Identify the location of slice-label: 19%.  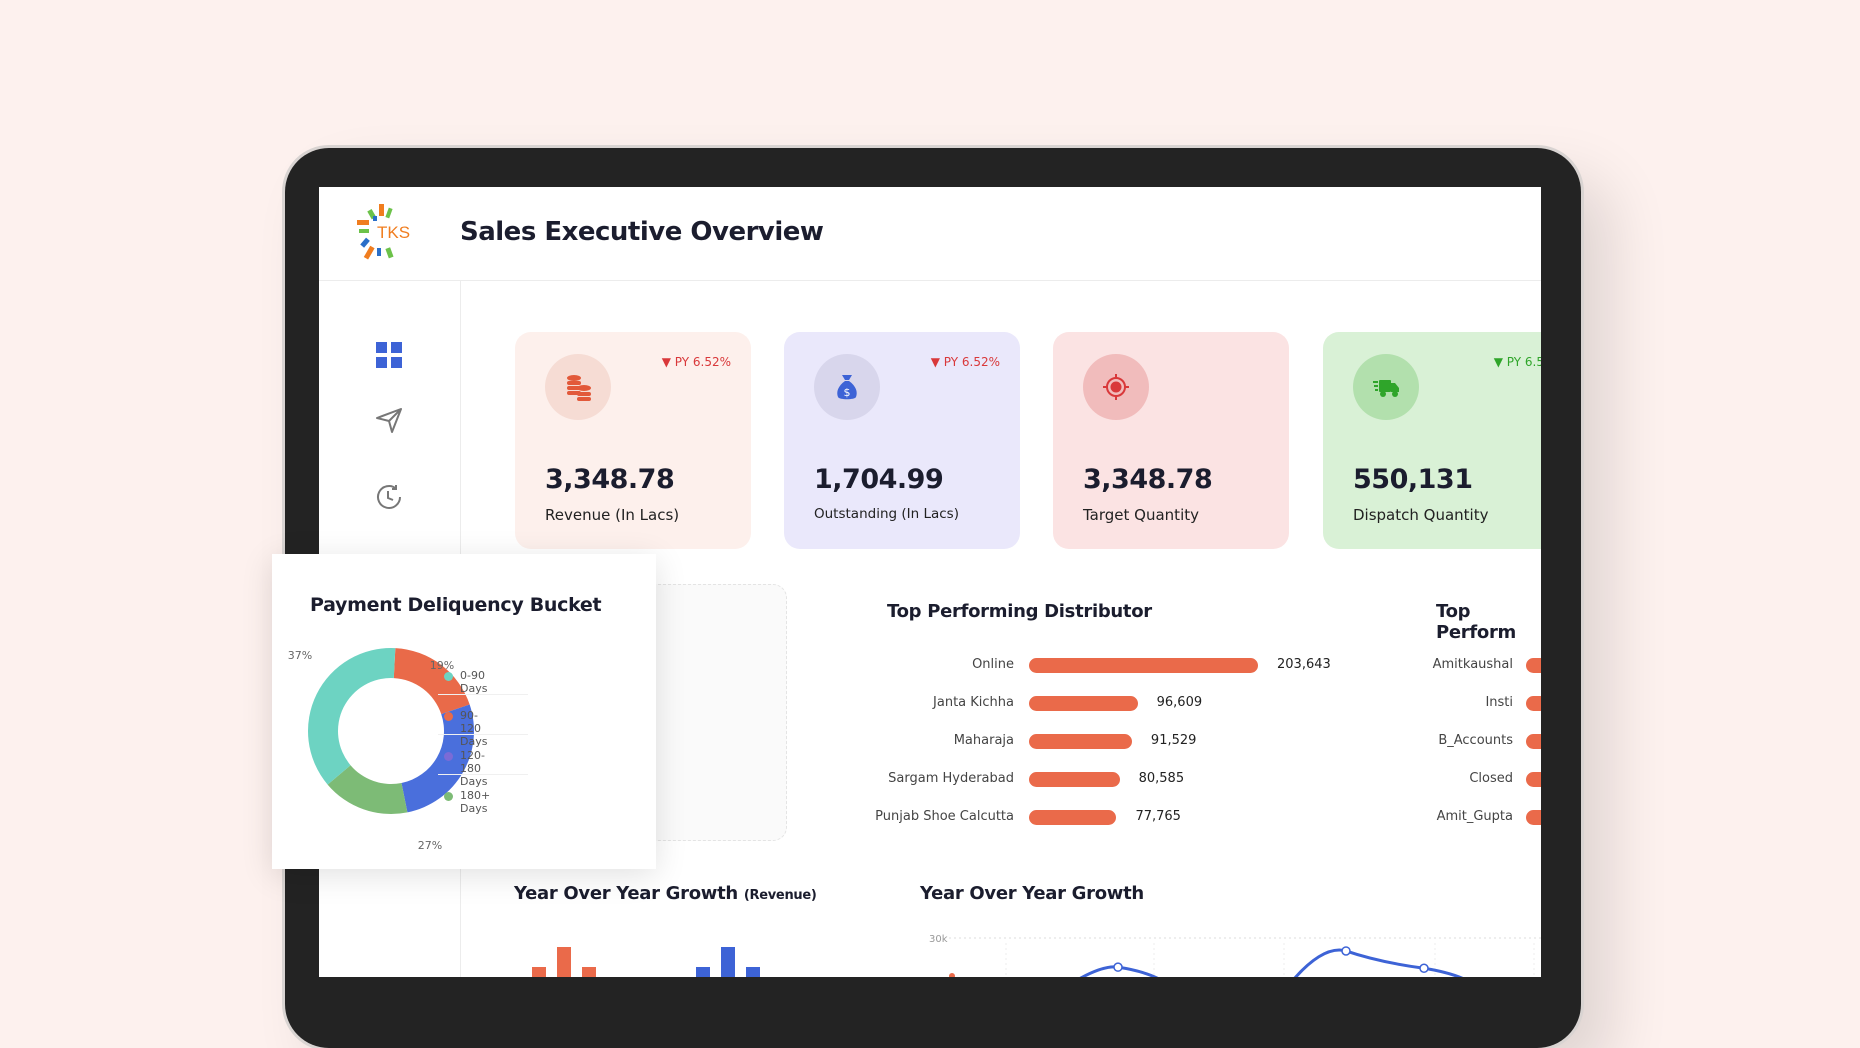
(442, 665).